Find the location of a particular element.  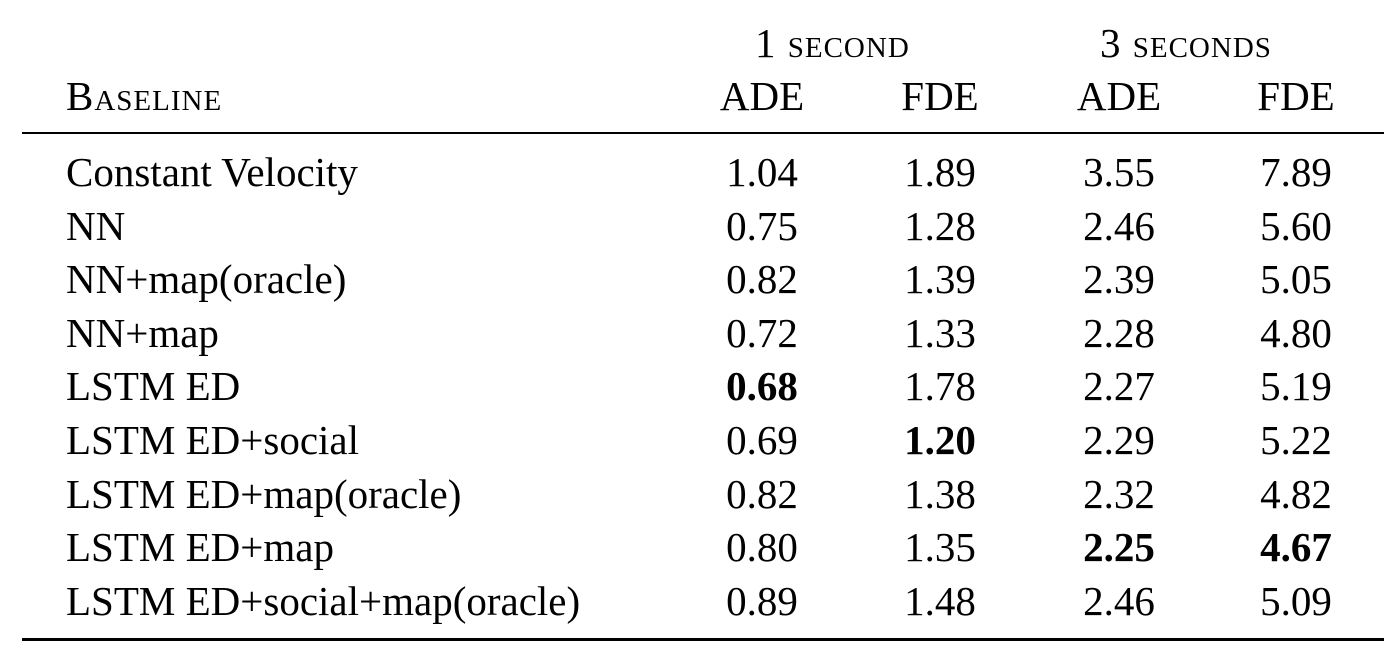

row-value-fde3: 4.67 is located at coordinates (1296, 547).